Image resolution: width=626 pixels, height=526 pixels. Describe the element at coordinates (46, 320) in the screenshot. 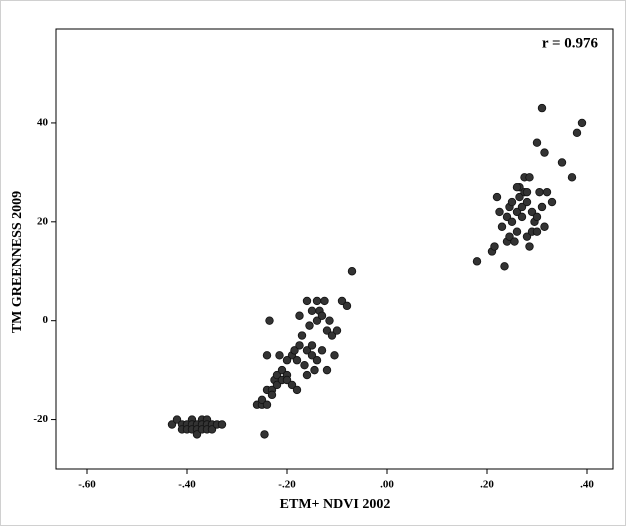

I see `y-tick-label: 0` at that location.